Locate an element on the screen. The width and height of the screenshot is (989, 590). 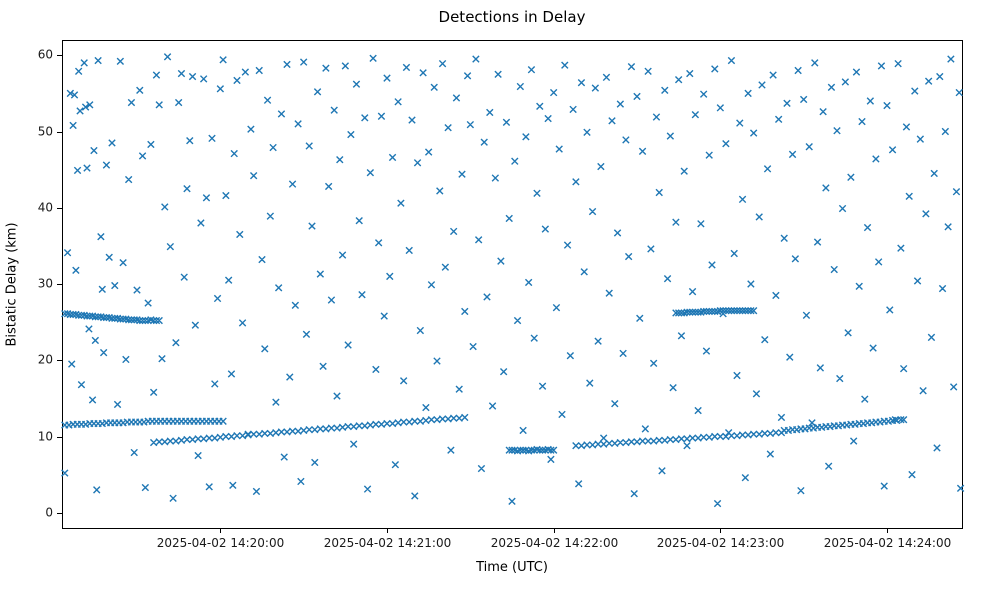
y-axis-label: Bistatic Delay (km) is located at coordinates (12, 284).